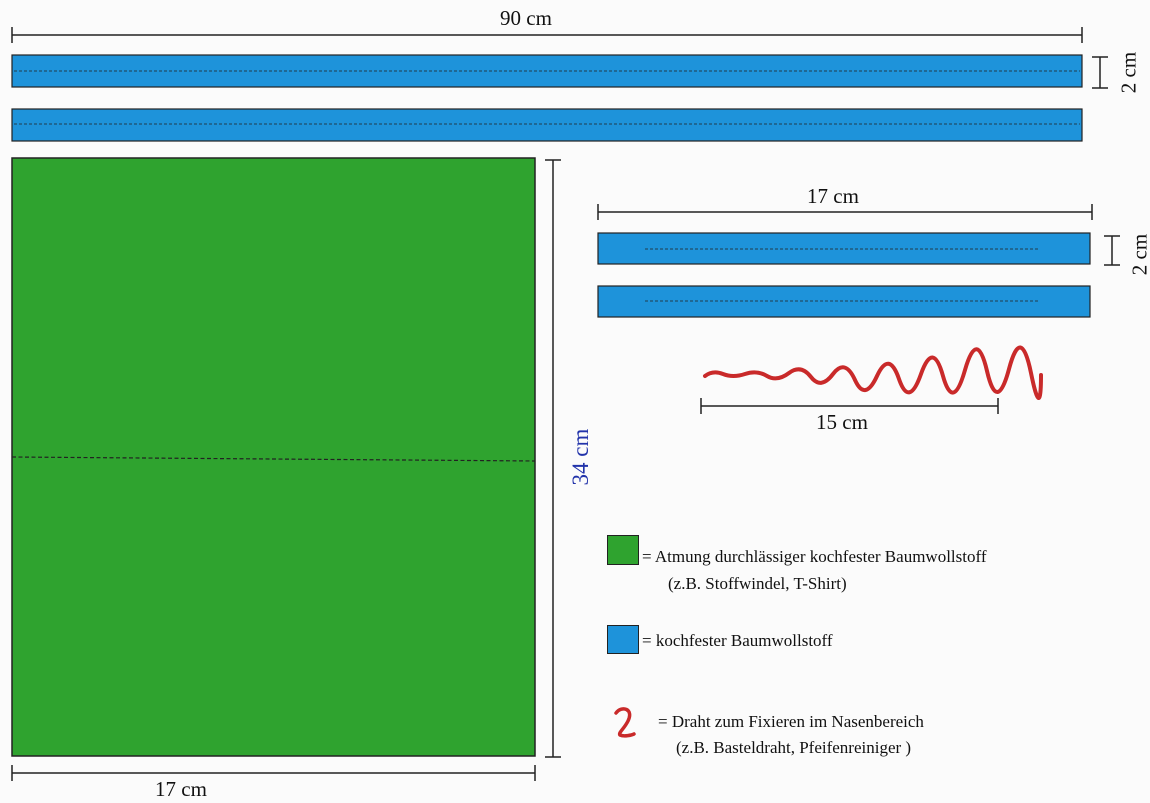 This screenshot has width=1150, height=803. Describe the element at coordinates (757, 583) in the screenshot. I see `legend-green-note: (z.B. Stoffwindel, T-Shirt)` at that location.